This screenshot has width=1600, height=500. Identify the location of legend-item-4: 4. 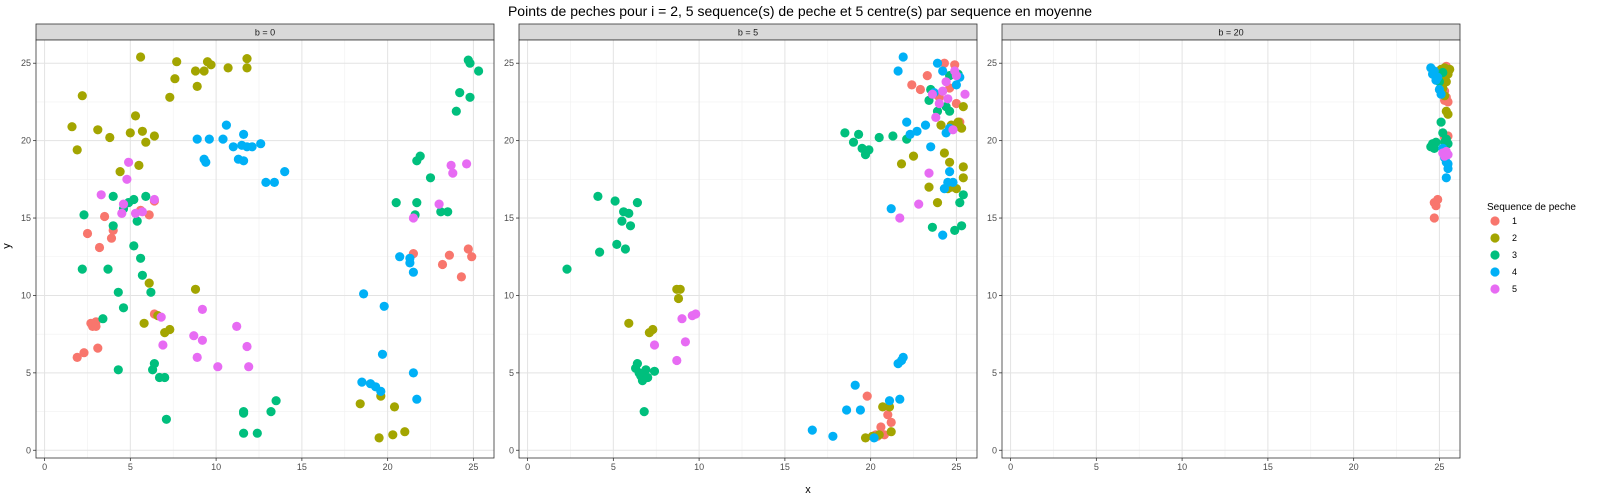
(1503, 272).